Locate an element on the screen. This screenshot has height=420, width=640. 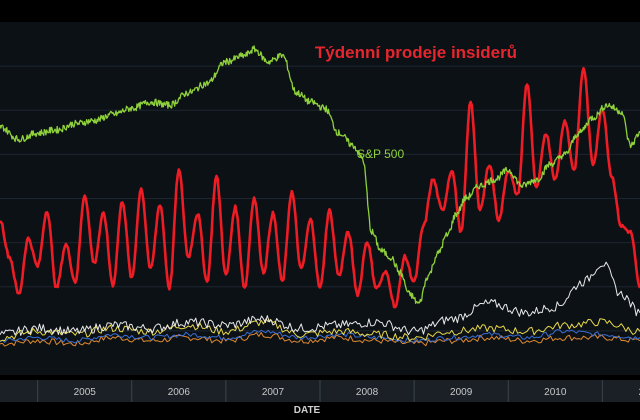
x-axis-ticks: 2005 2006 2007 2008 2009 2010 2011 is located at coordinates (338, 391).